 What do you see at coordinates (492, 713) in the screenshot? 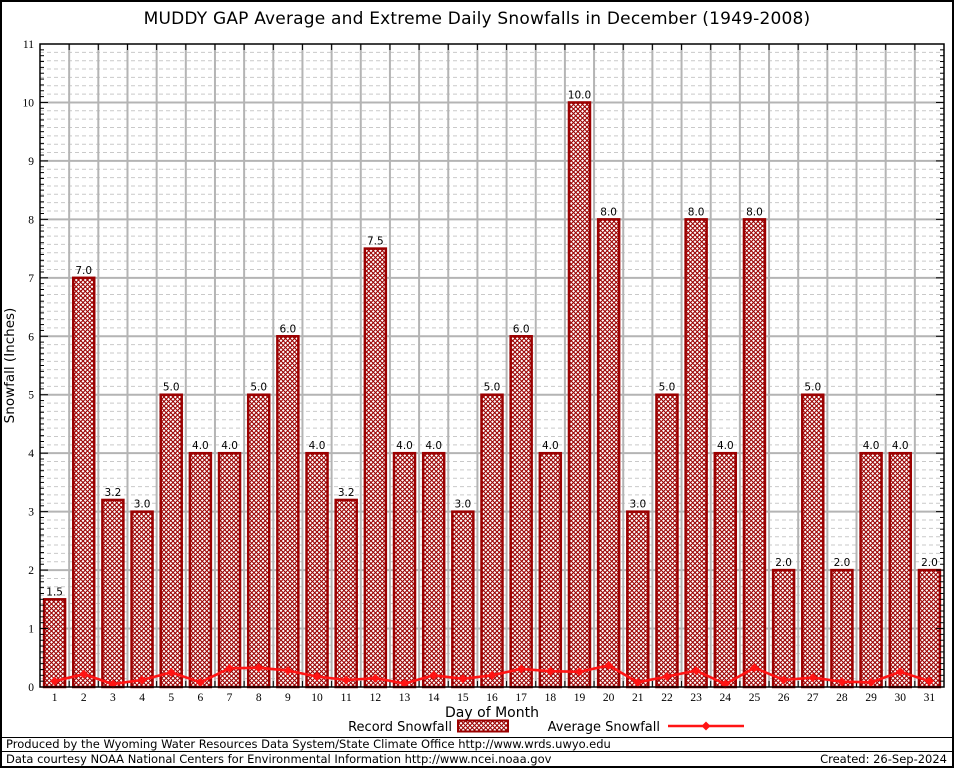
I see `x-axis-title: Day of Month` at bounding box center [492, 713].